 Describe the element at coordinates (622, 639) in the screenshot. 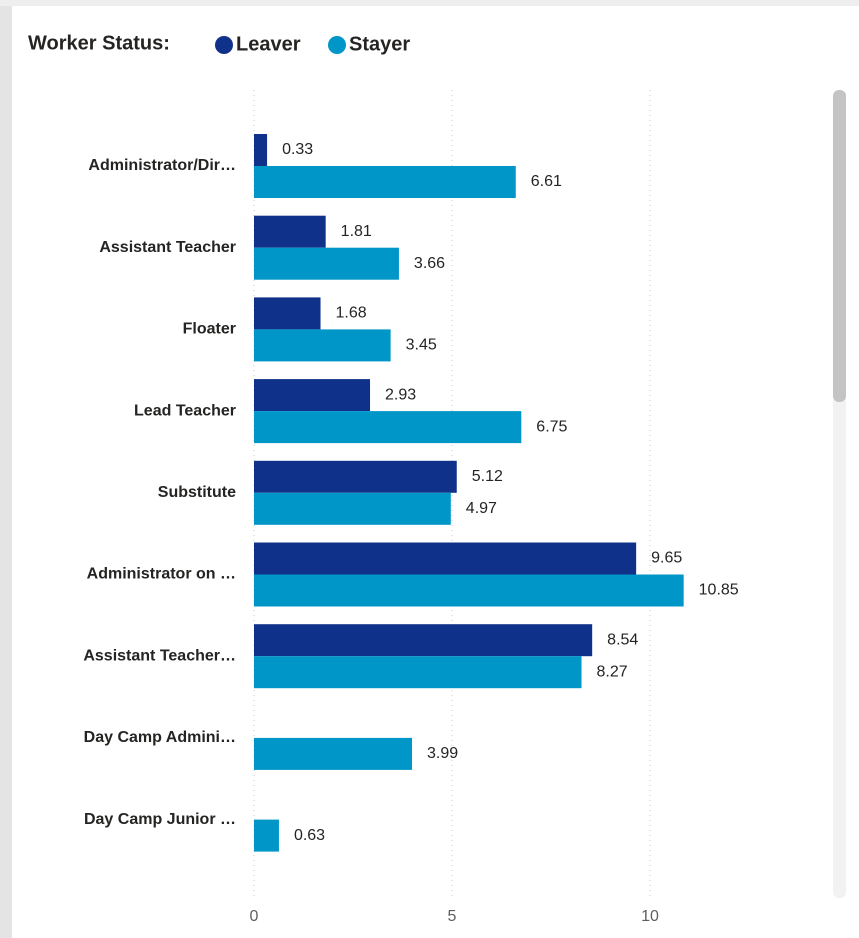

I see `data-label: 8.54` at that location.